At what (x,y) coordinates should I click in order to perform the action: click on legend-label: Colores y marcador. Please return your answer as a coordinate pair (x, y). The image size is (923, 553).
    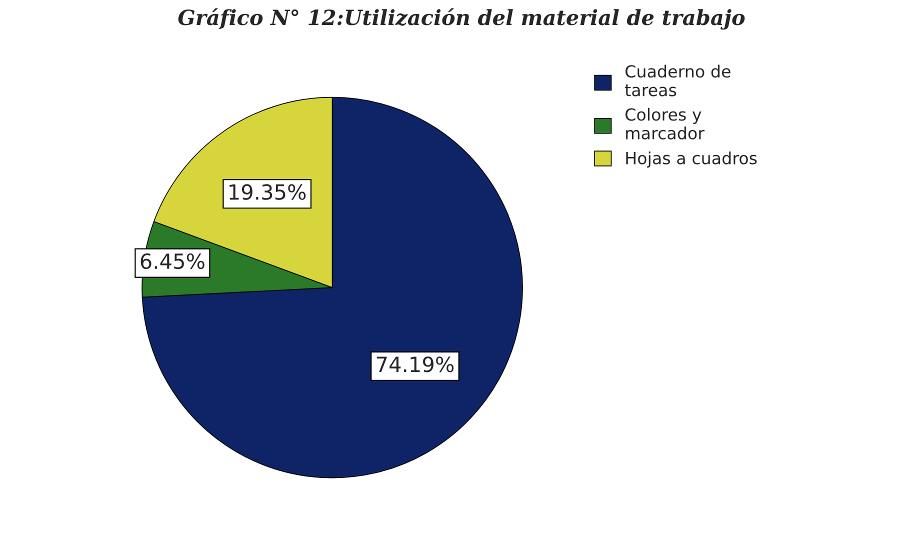
    Looking at the image, I should click on (665, 124).